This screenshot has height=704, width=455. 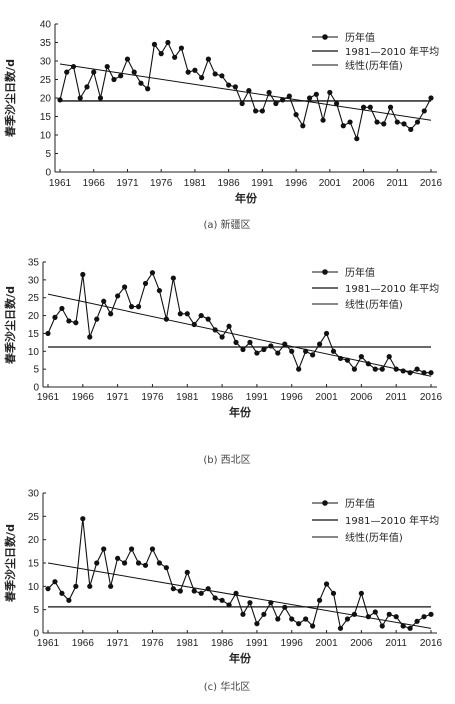 I want to click on x-tick-label: 1976, so click(x=161, y=183).